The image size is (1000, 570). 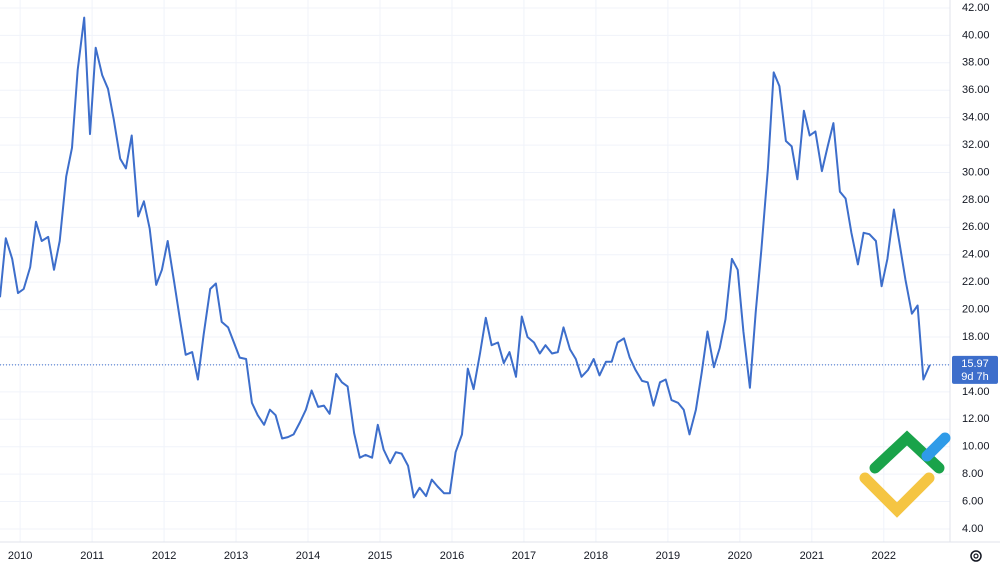 What do you see at coordinates (976, 90) in the screenshot?
I see `y-tick-label: 36.00` at bounding box center [976, 90].